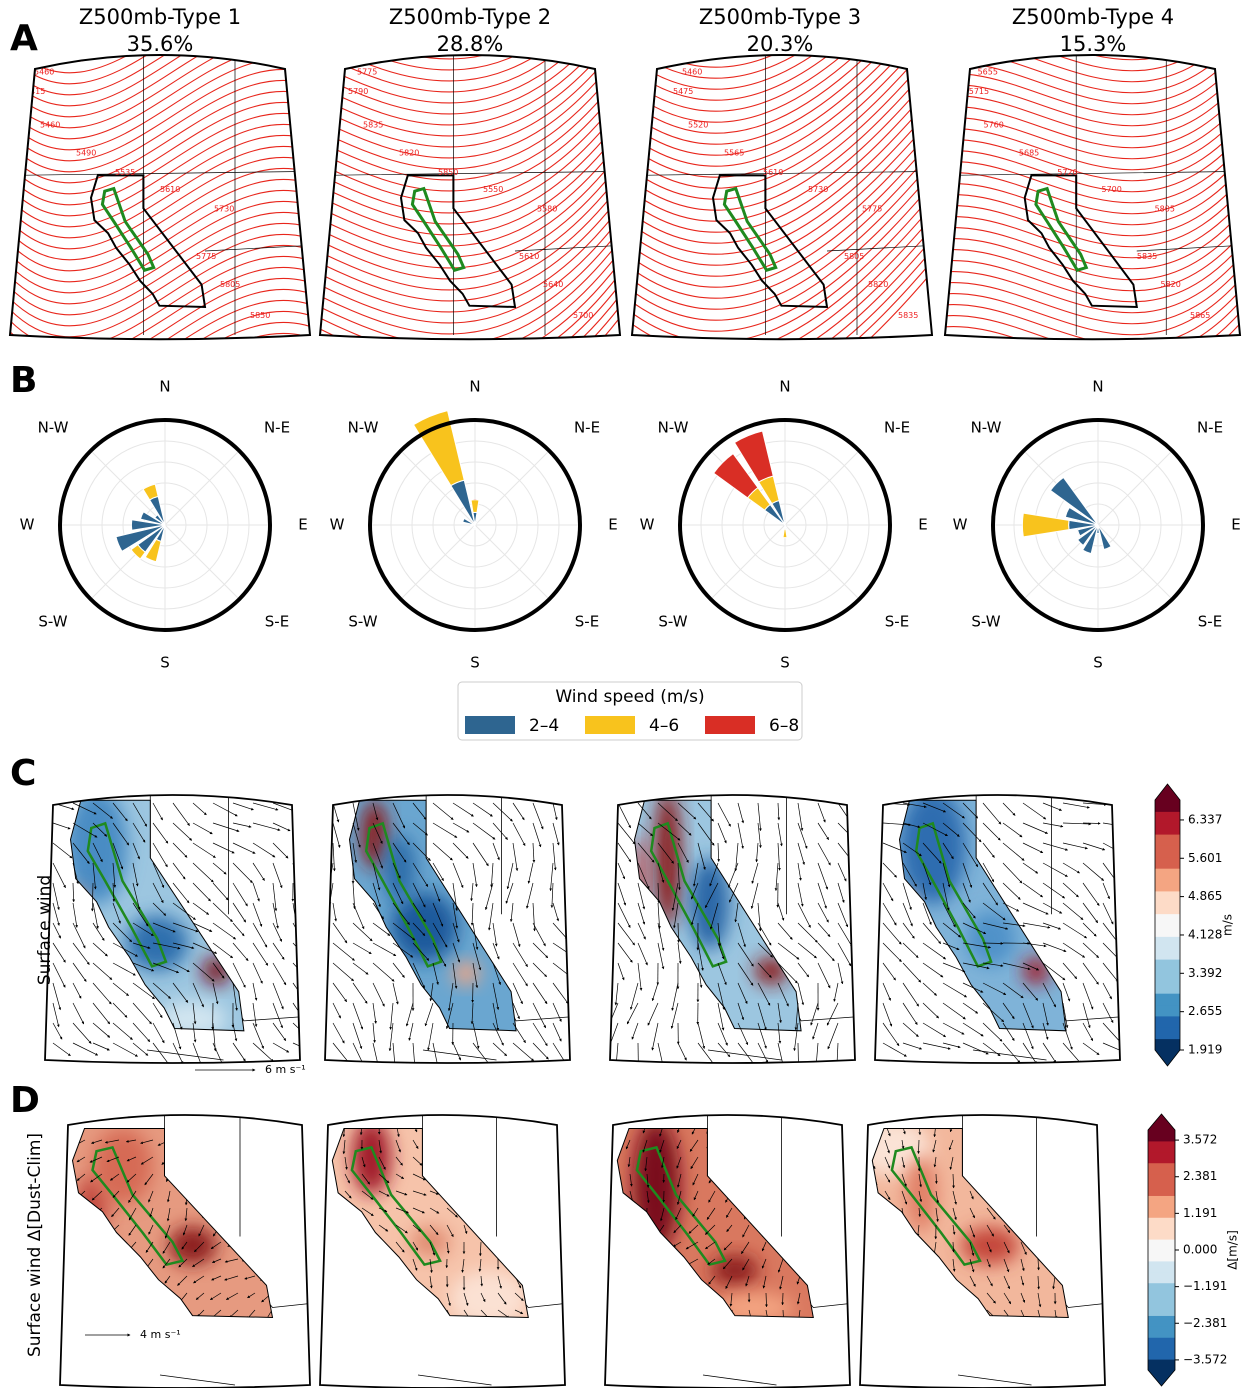  I want to click on map-body: 5775 5790 5835 5820 5850 5550 5580 5610 5640 5700, so click(470, 197).